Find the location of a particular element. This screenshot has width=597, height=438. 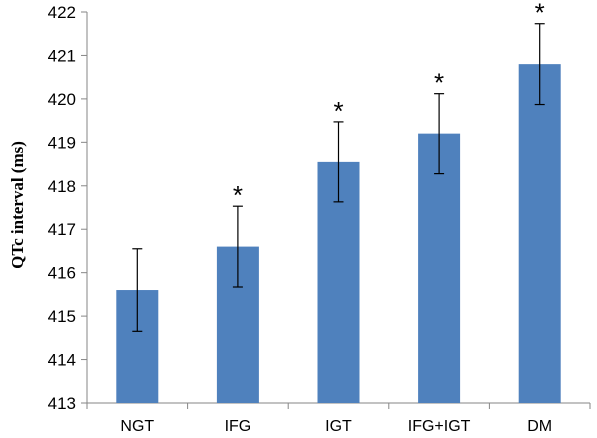

y-tick-label: 421 is located at coordinates (62, 55).